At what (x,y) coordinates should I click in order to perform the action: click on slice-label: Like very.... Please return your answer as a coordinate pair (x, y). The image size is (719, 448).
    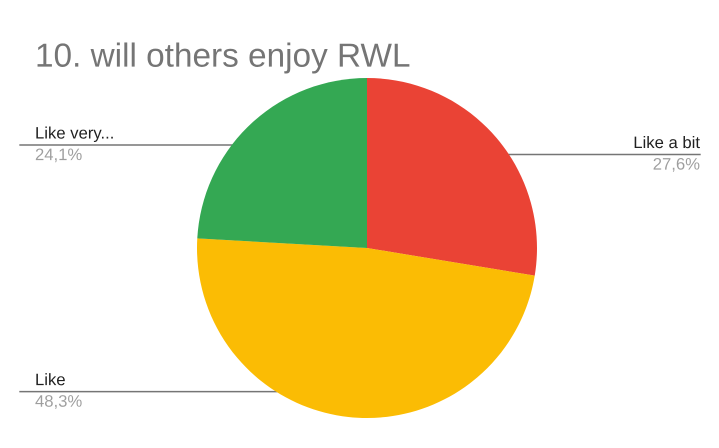
    Looking at the image, I should click on (74, 134).